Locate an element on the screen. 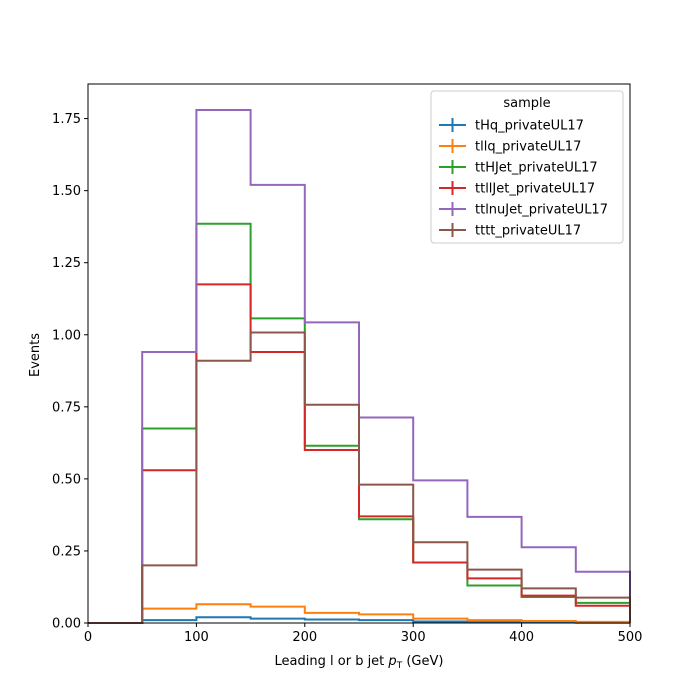 Image resolution: width=700 pixels, height=700 pixels. y-tick-label: 1.25 is located at coordinates (66, 263).